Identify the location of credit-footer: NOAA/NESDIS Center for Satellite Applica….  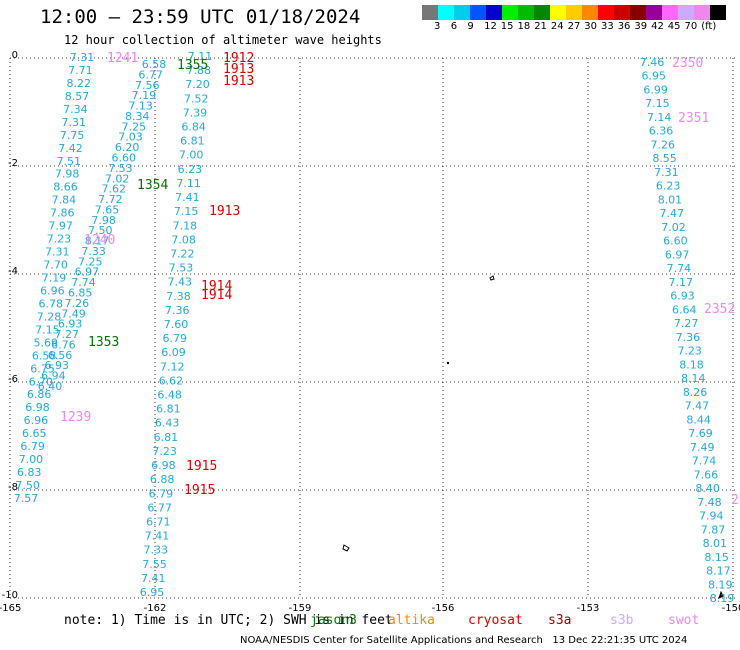
(464, 640).